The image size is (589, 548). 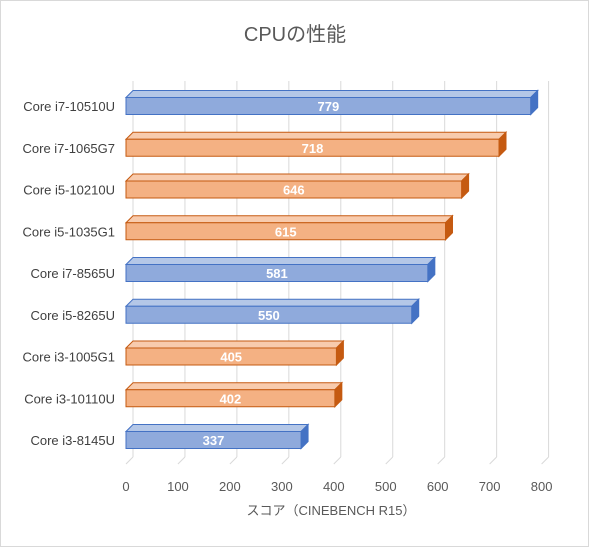 I want to click on data-label: 718, so click(x=313, y=148).